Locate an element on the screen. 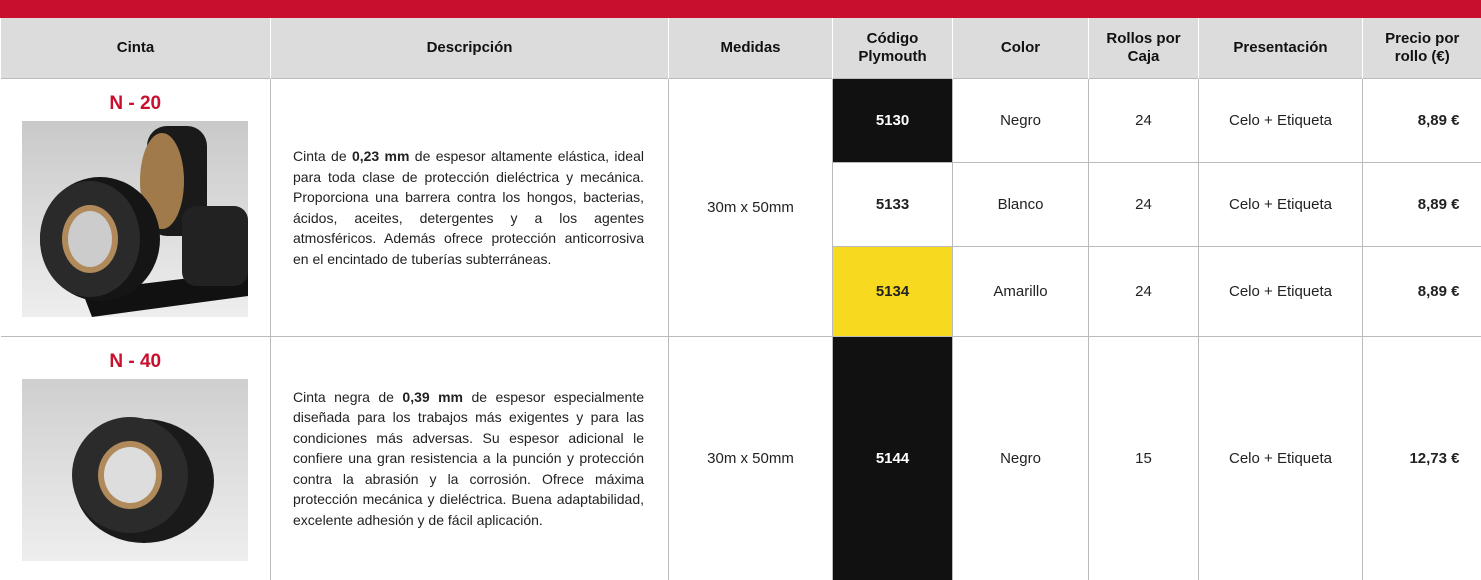 The width and height of the screenshot is (1481, 580). column-header: Color is located at coordinates (1021, 48).